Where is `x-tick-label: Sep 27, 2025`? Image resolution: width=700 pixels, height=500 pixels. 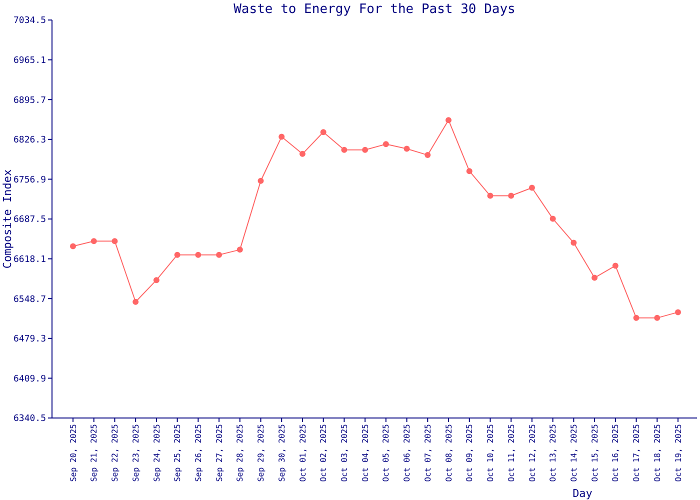
x-tick-label: Sep 27, 2025 is located at coordinates (219, 453).